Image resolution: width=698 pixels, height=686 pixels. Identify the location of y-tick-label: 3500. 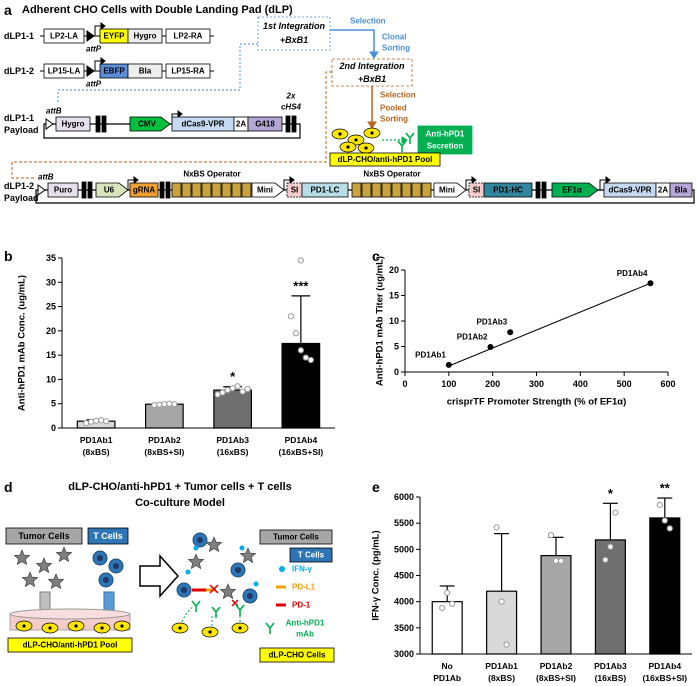
(404, 628).